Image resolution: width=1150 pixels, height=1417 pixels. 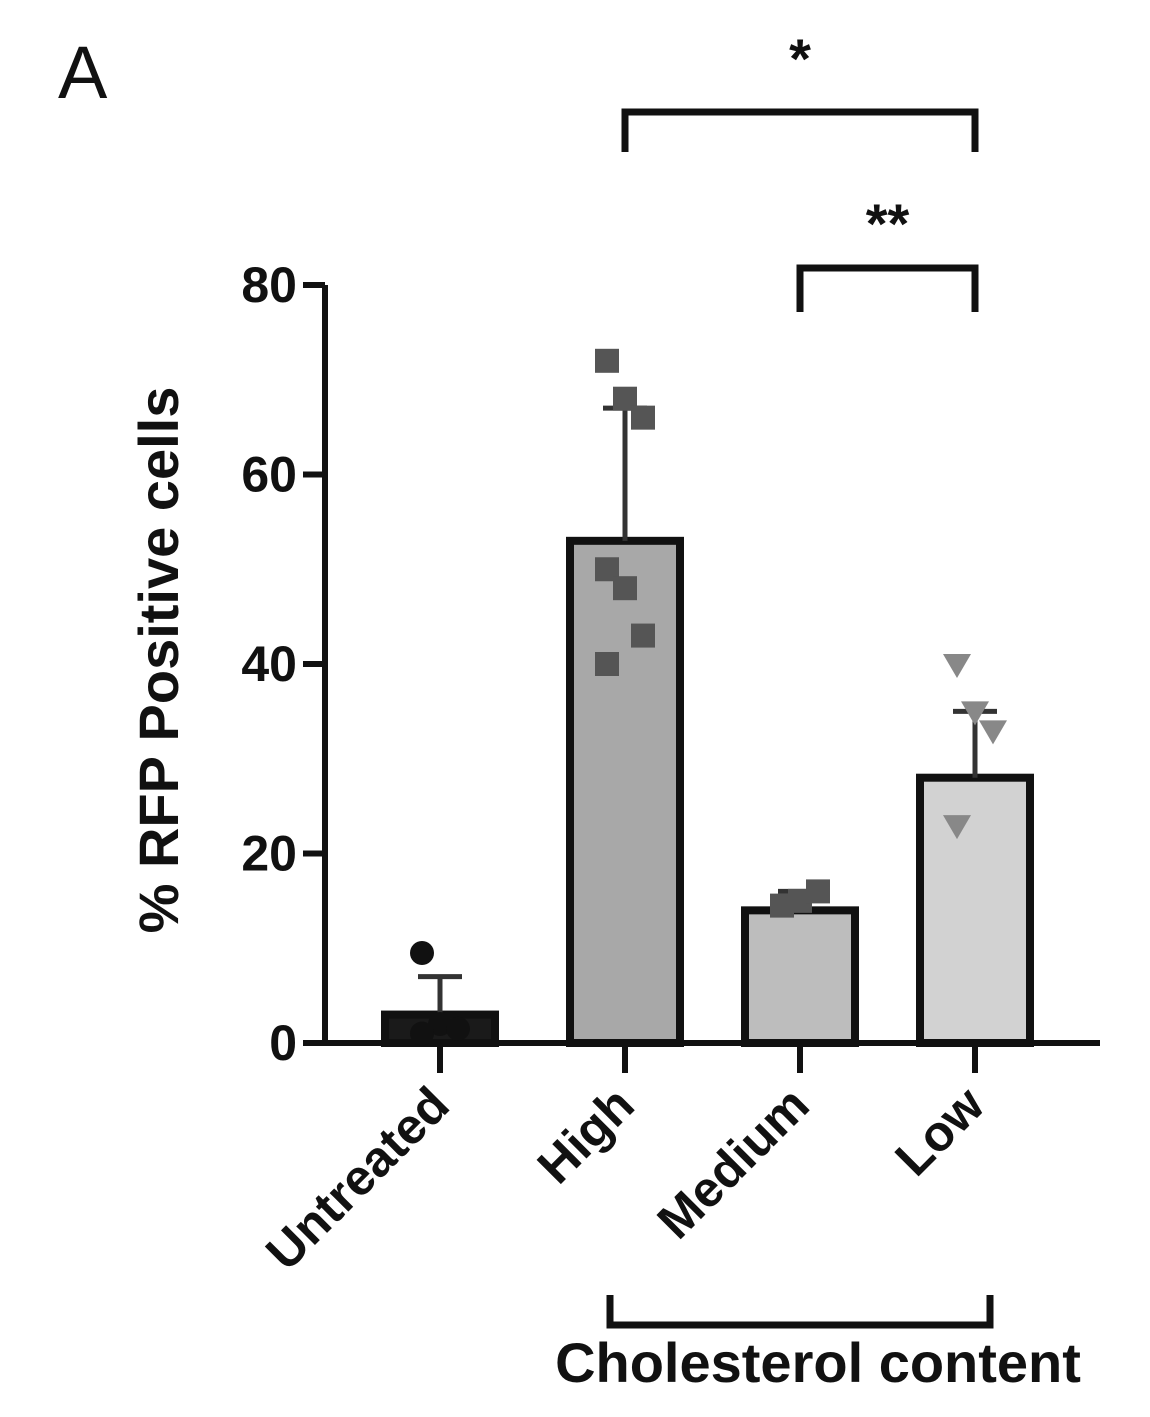 What do you see at coordinates (800, 58) in the screenshot?
I see `significance-label: *` at bounding box center [800, 58].